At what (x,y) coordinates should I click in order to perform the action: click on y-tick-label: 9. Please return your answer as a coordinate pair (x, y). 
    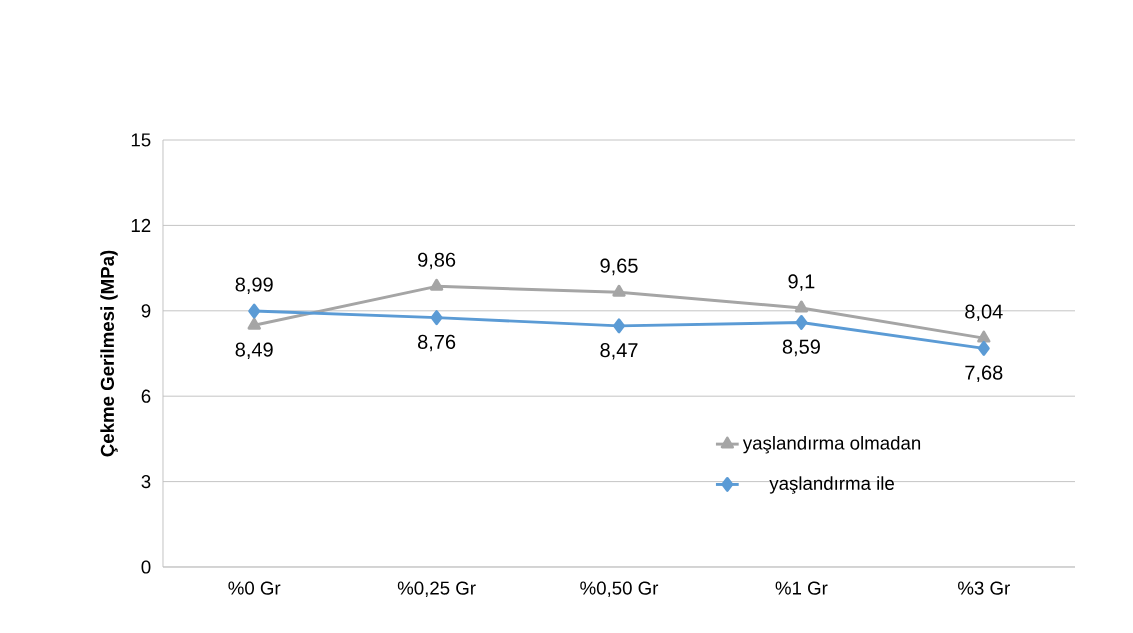
    Looking at the image, I should click on (146, 311).